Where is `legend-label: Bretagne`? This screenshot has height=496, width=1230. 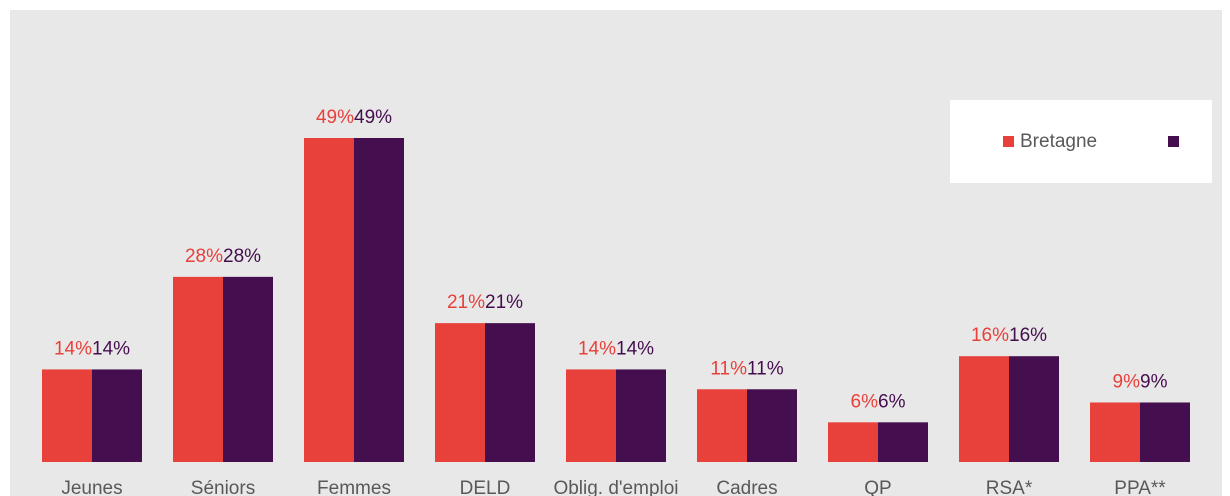
legend-label: Bretagne is located at coordinates (1058, 141).